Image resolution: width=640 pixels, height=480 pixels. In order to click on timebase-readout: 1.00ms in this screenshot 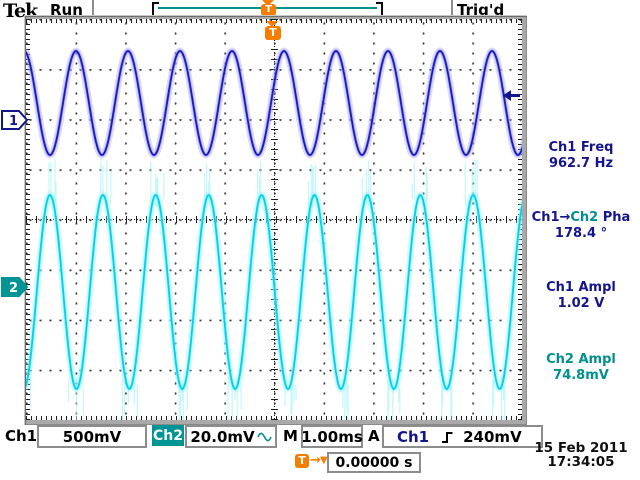, I will do `click(332, 436)`.